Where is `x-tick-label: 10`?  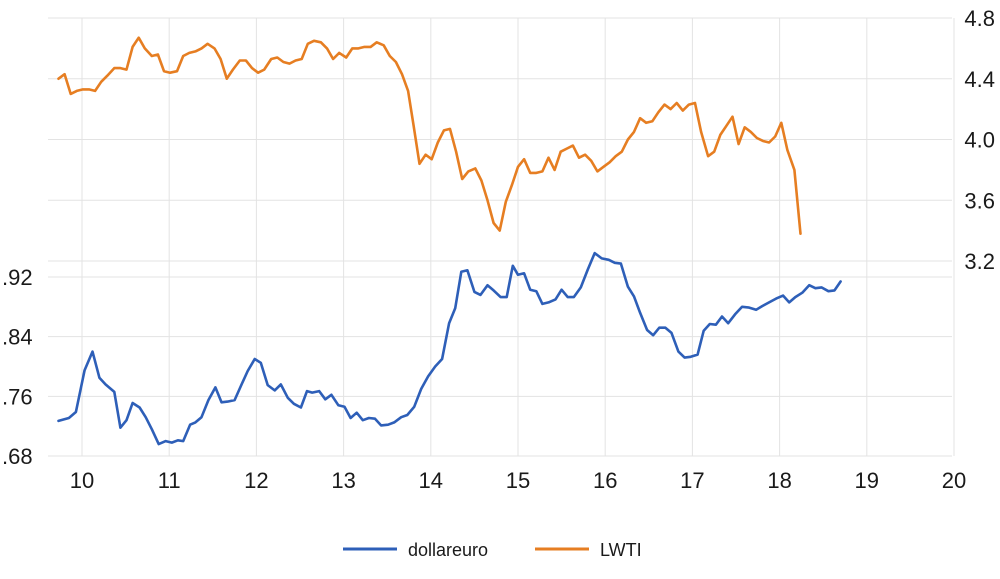 x-tick-label: 10 is located at coordinates (82, 480).